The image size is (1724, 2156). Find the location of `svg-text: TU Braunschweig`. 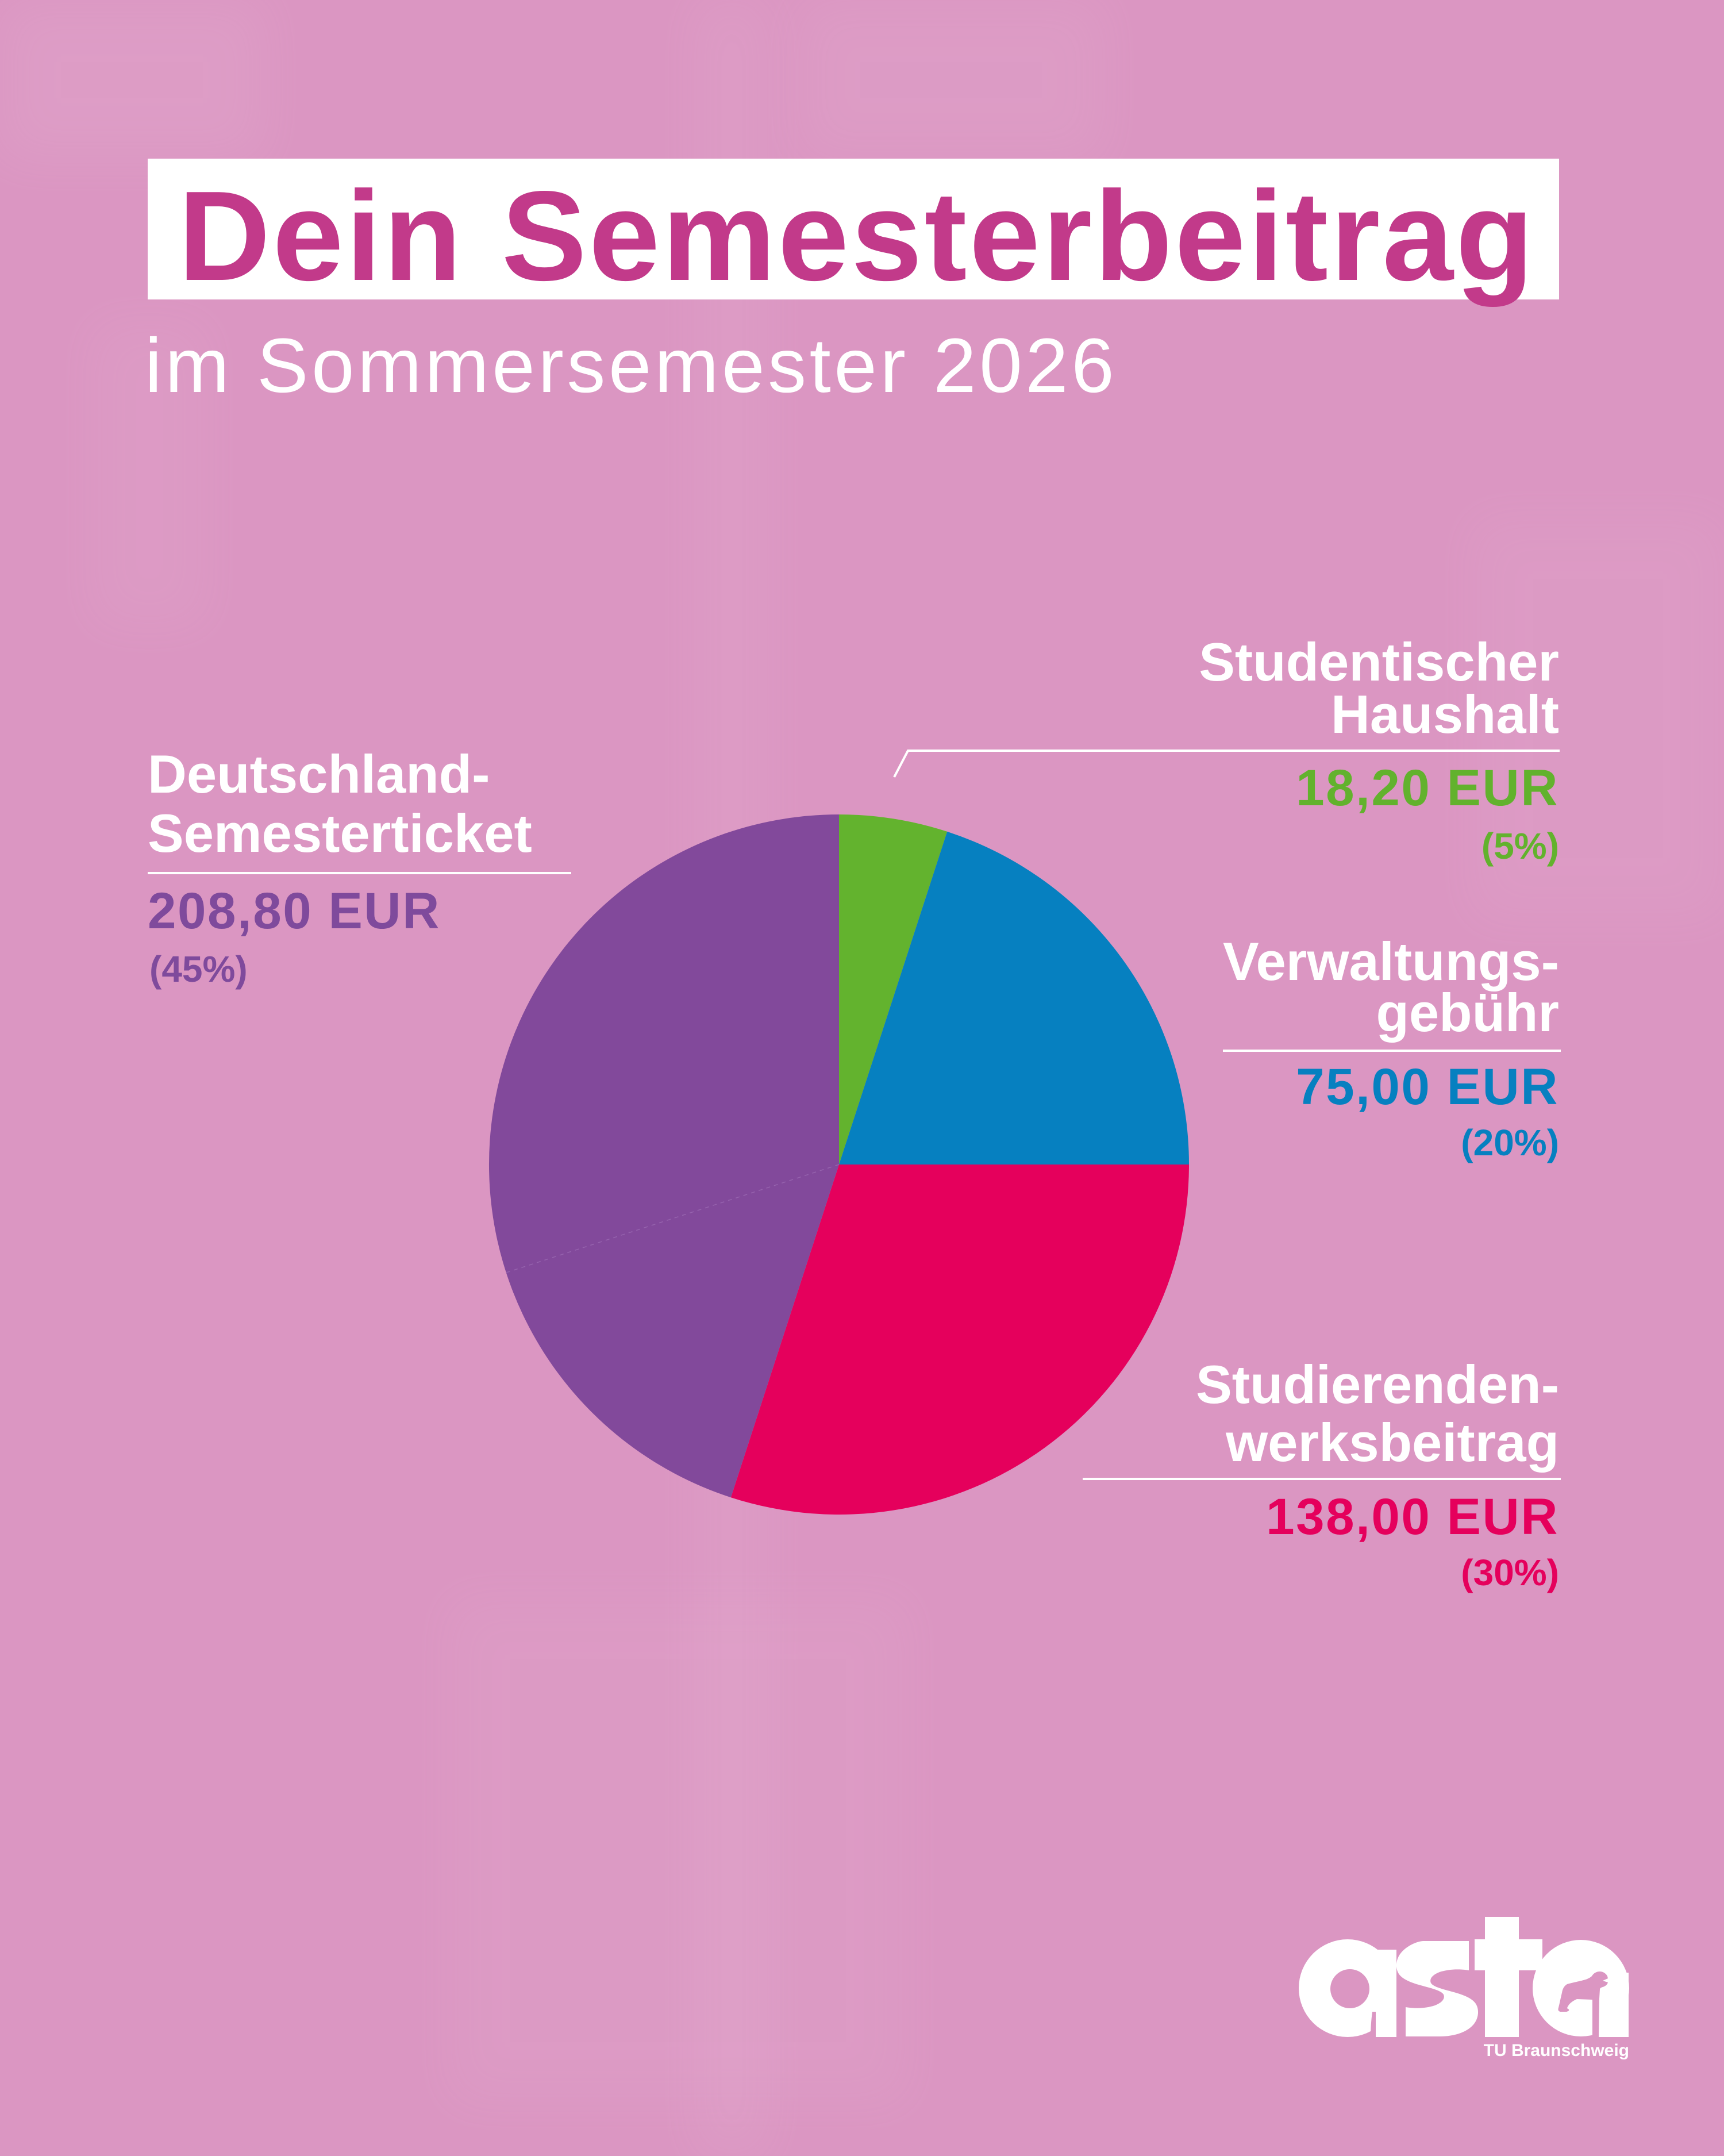

svg-text: TU Braunschweig is located at coordinates (1556, 2051).